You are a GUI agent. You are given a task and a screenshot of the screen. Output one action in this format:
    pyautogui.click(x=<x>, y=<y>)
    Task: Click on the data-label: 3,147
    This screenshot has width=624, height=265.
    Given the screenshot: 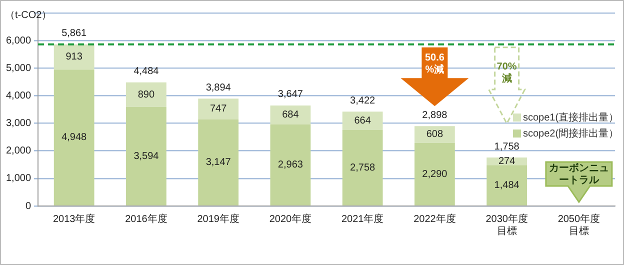 What is the action you would take?
    pyautogui.click(x=219, y=162)
    